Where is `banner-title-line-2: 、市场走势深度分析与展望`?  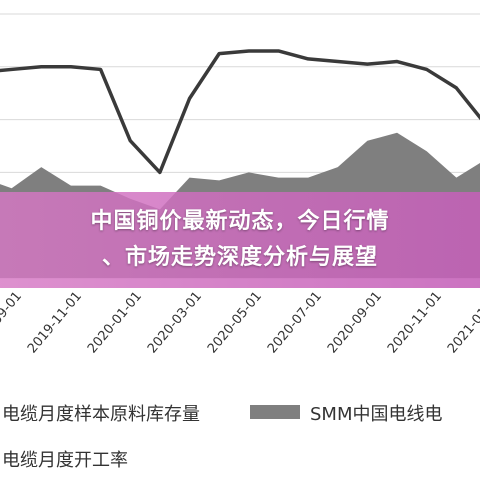
banner-title-line-2: 、市场走势深度分析与展望 is located at coordinates (239, 257).